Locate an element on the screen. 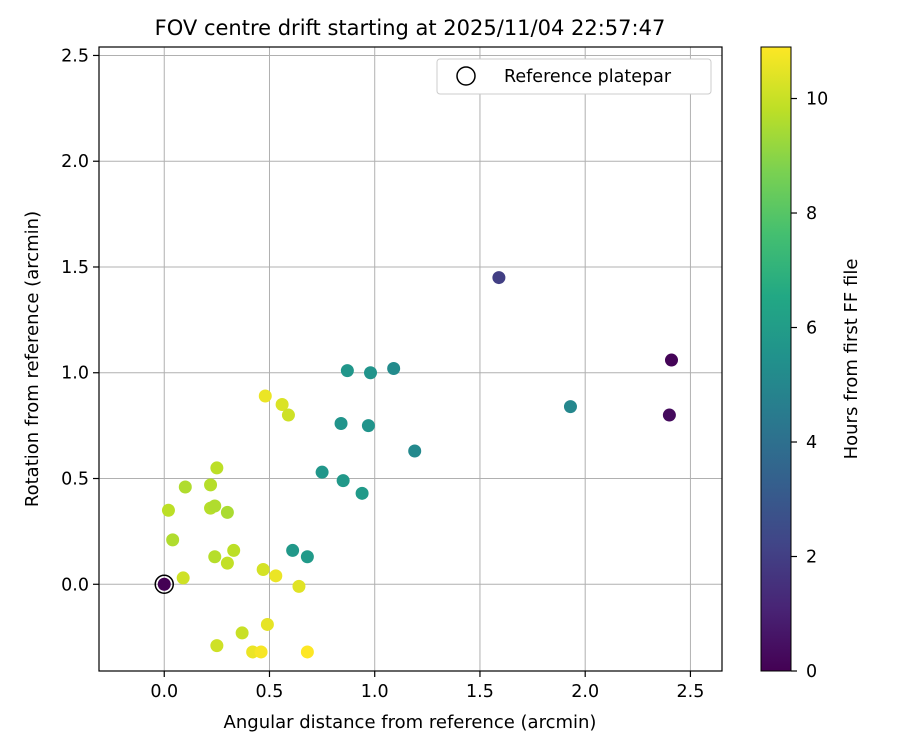 This screenshot has height=750, width=900. colorbar-label: Hours from first FF file is located at coordinates (851, 359).